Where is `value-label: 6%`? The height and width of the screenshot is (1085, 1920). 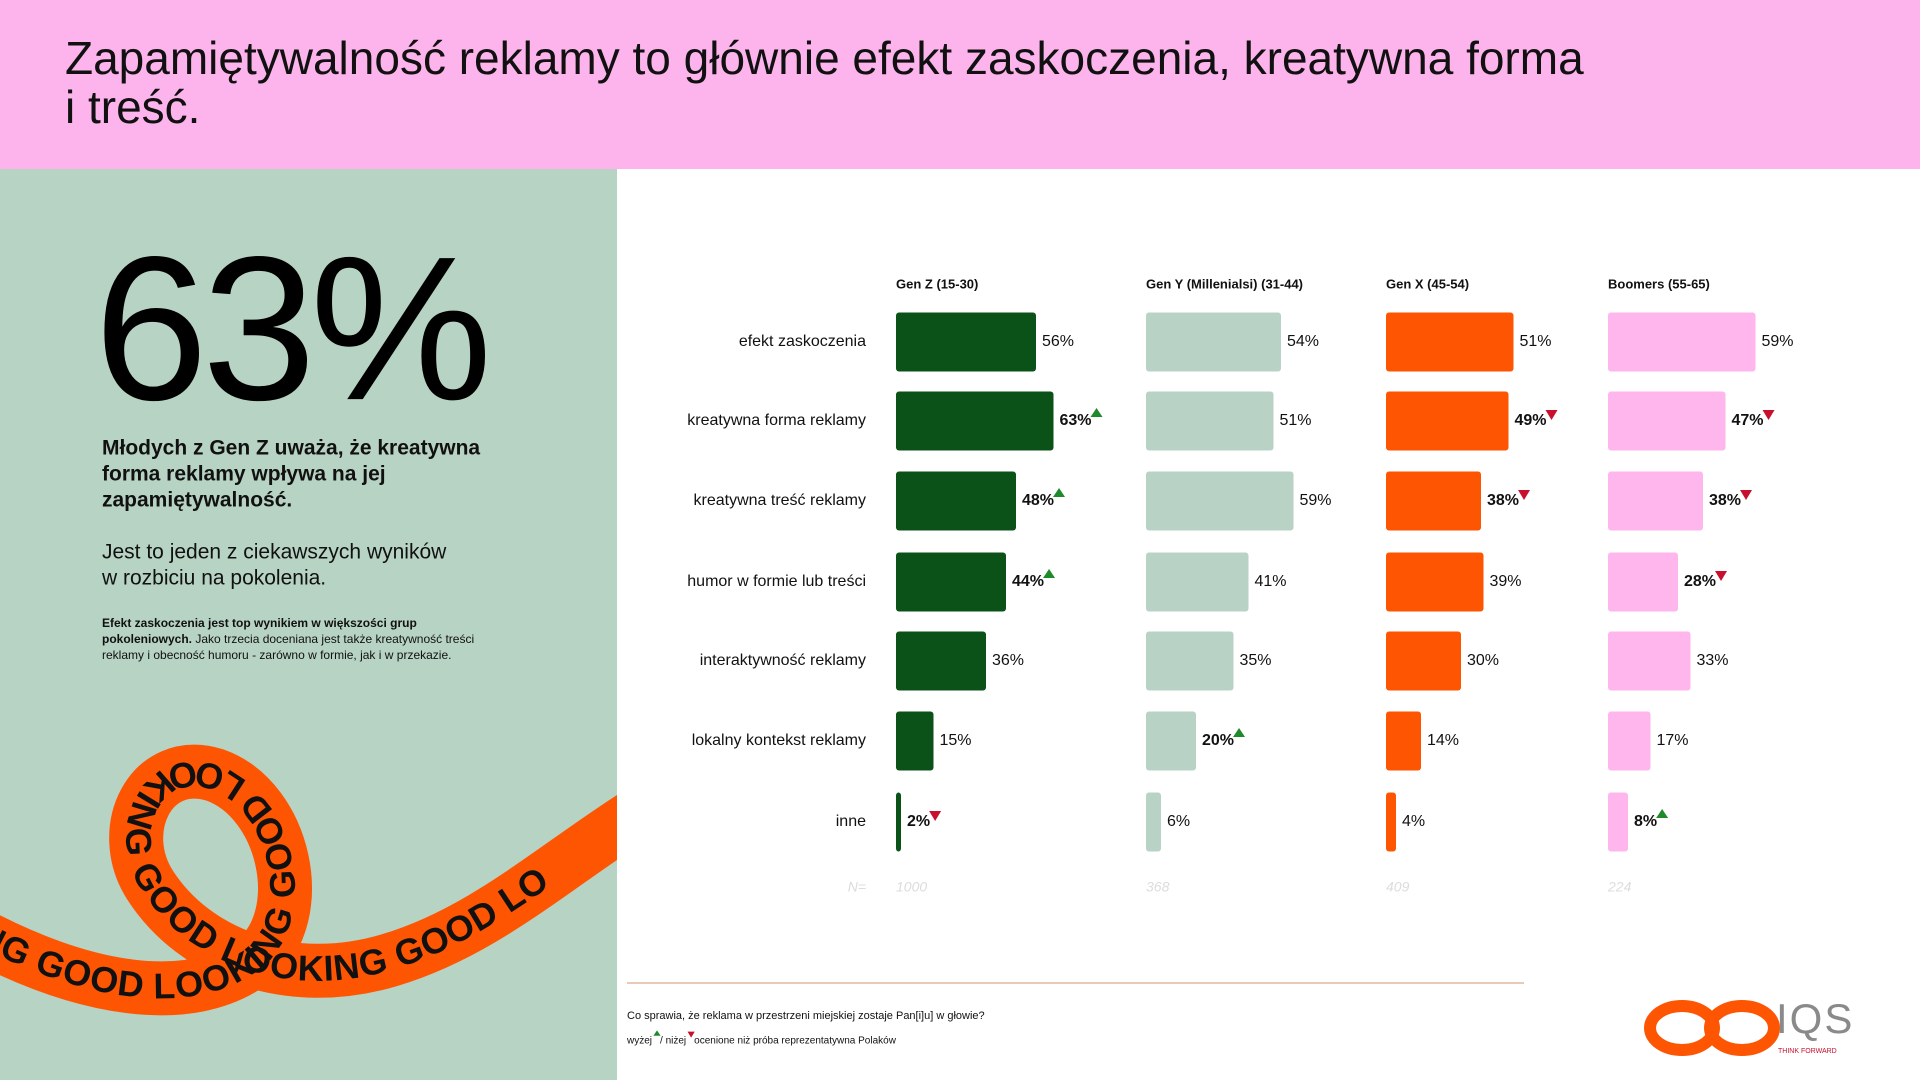
value-label: 6% is located at coordinates (1178, 821).